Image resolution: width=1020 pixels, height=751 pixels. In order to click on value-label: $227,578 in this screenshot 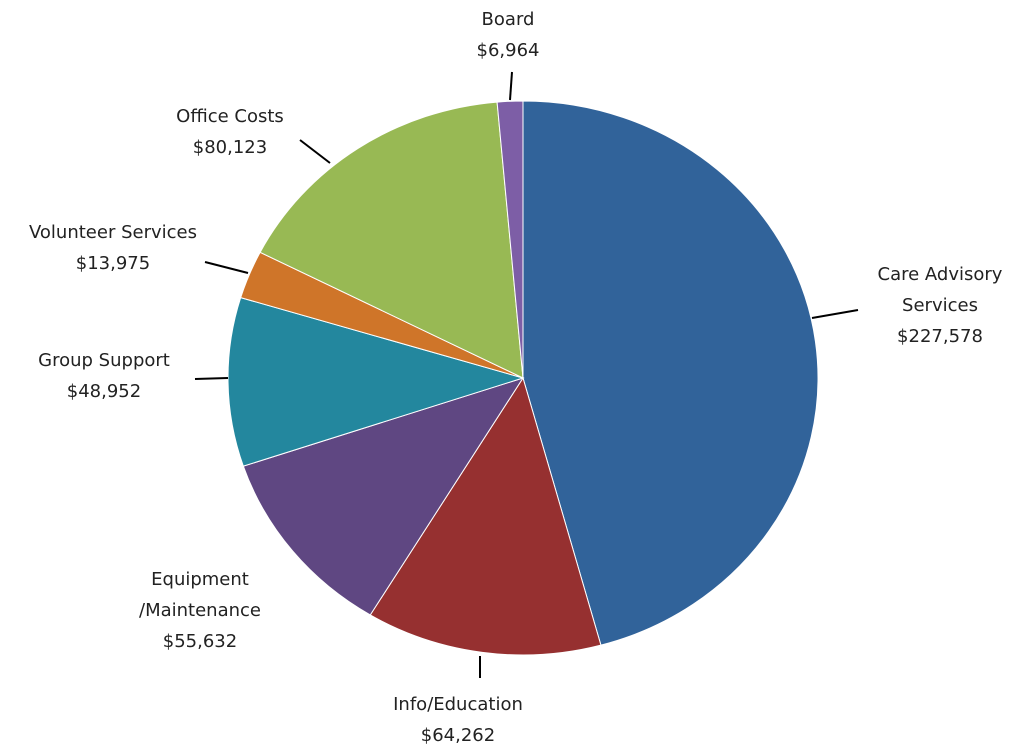, I will do `click(940, 336)`.